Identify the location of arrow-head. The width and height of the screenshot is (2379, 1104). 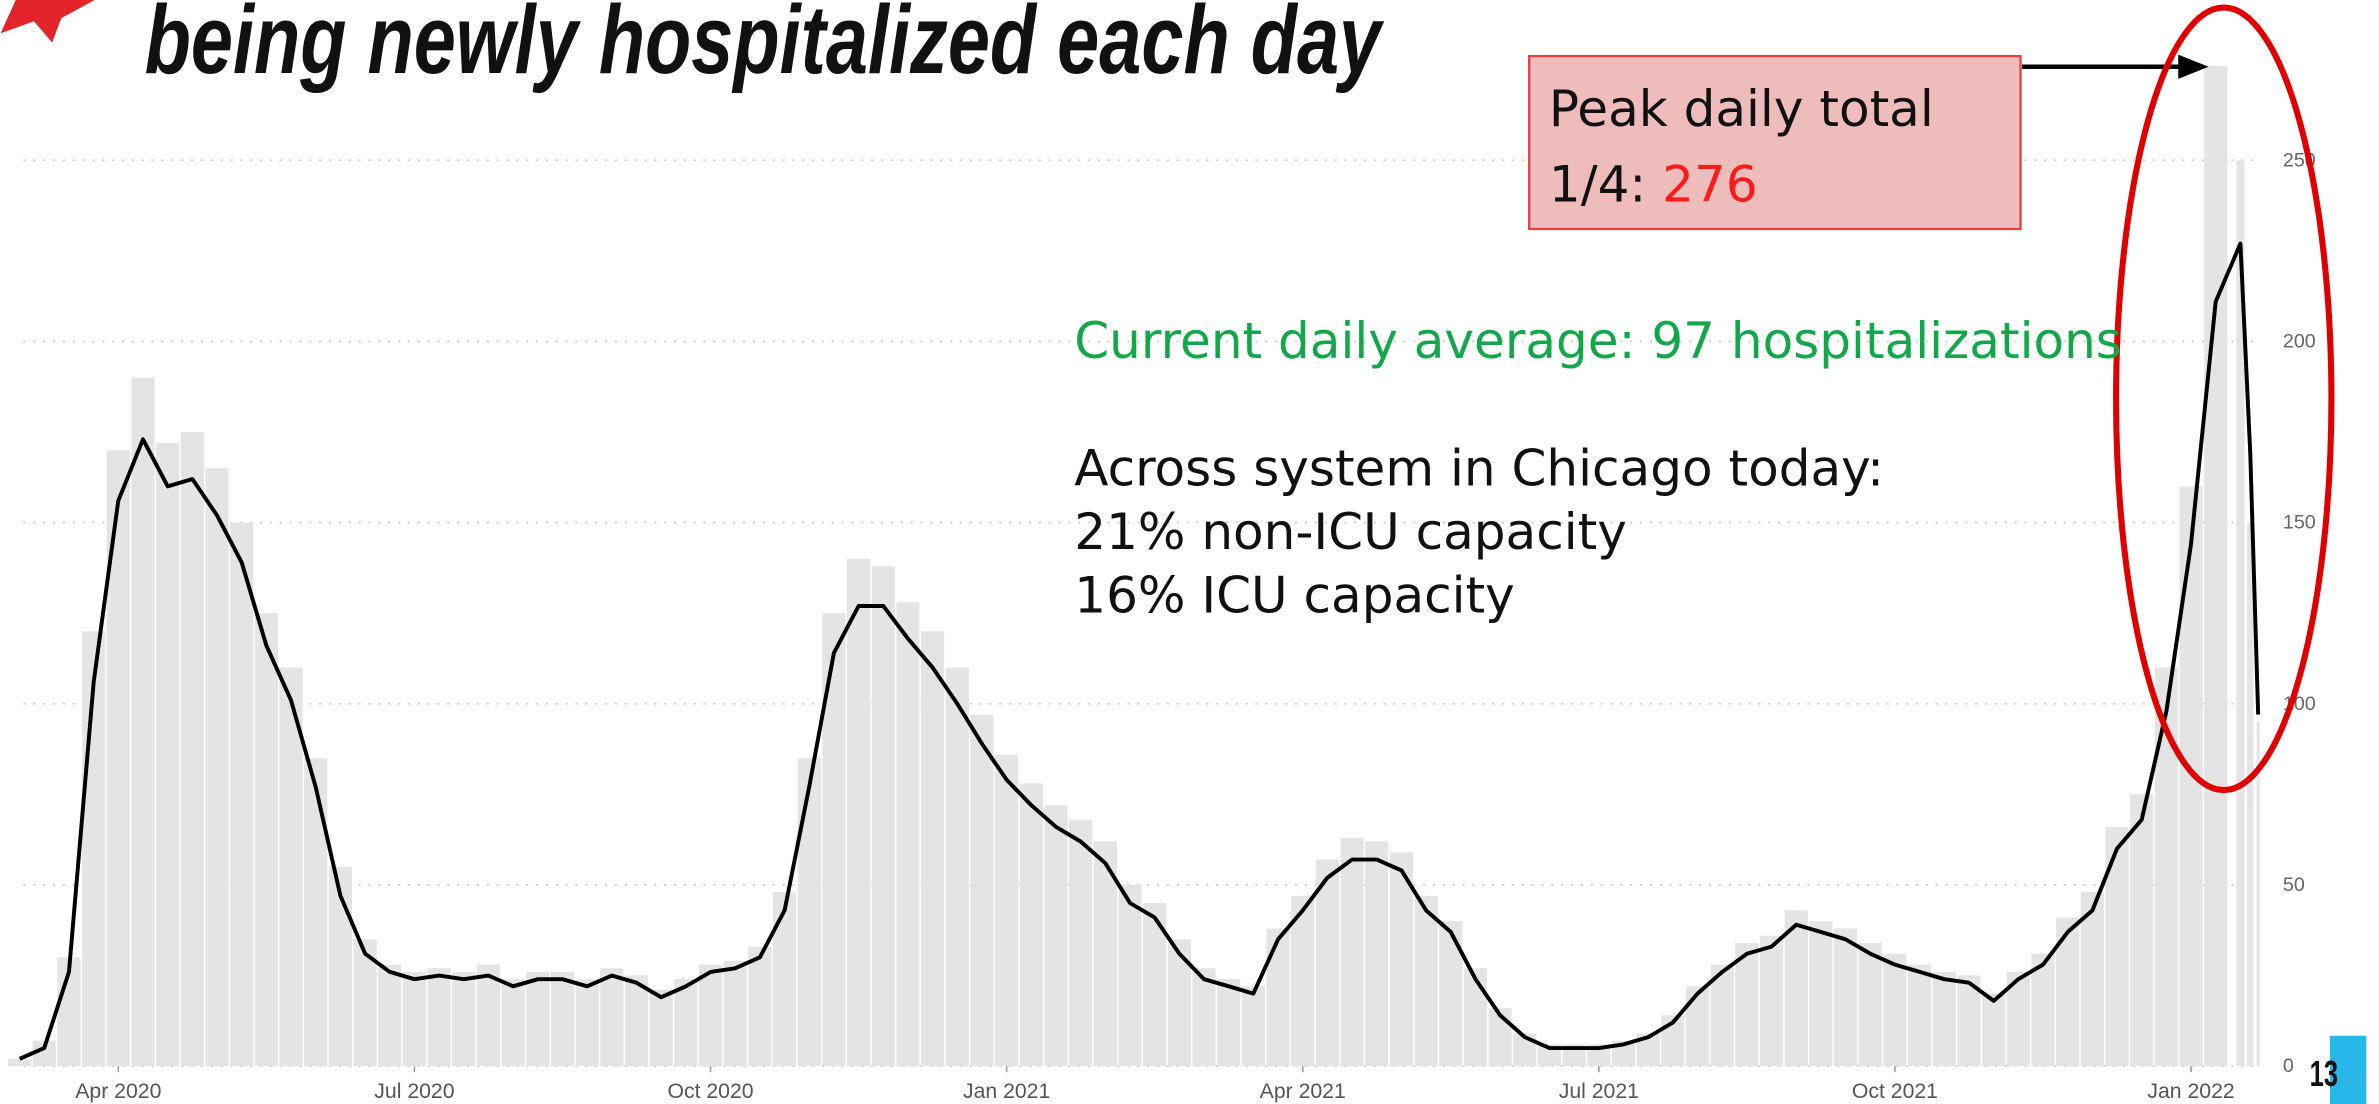
(2193, 66).